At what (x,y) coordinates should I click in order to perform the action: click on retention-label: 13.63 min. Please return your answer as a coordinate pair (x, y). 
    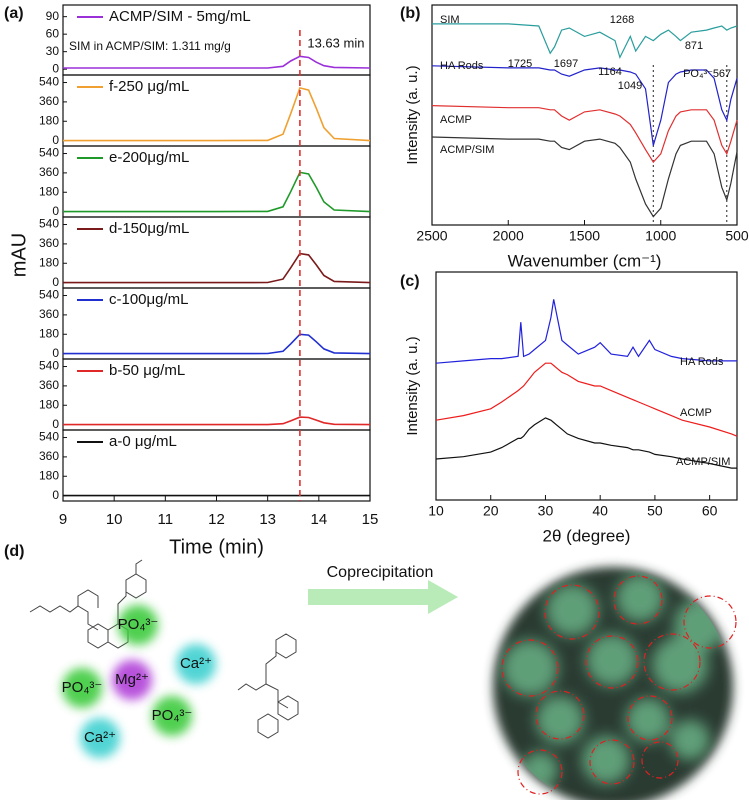
    Looking at the image, I should click on (335, 42).